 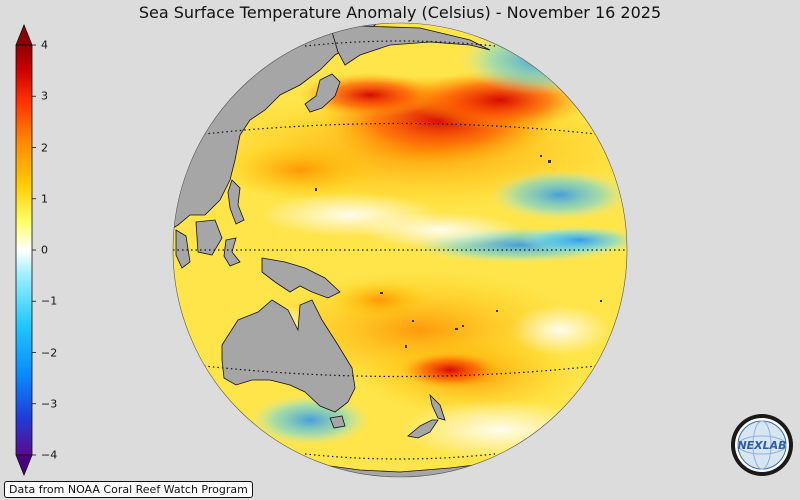 What do you see at coordinates (128, 489) in the screenshot?
I see `data-source-label: Data from NOAA Coral Reef Watch Program` at bounding box center [128, 489].